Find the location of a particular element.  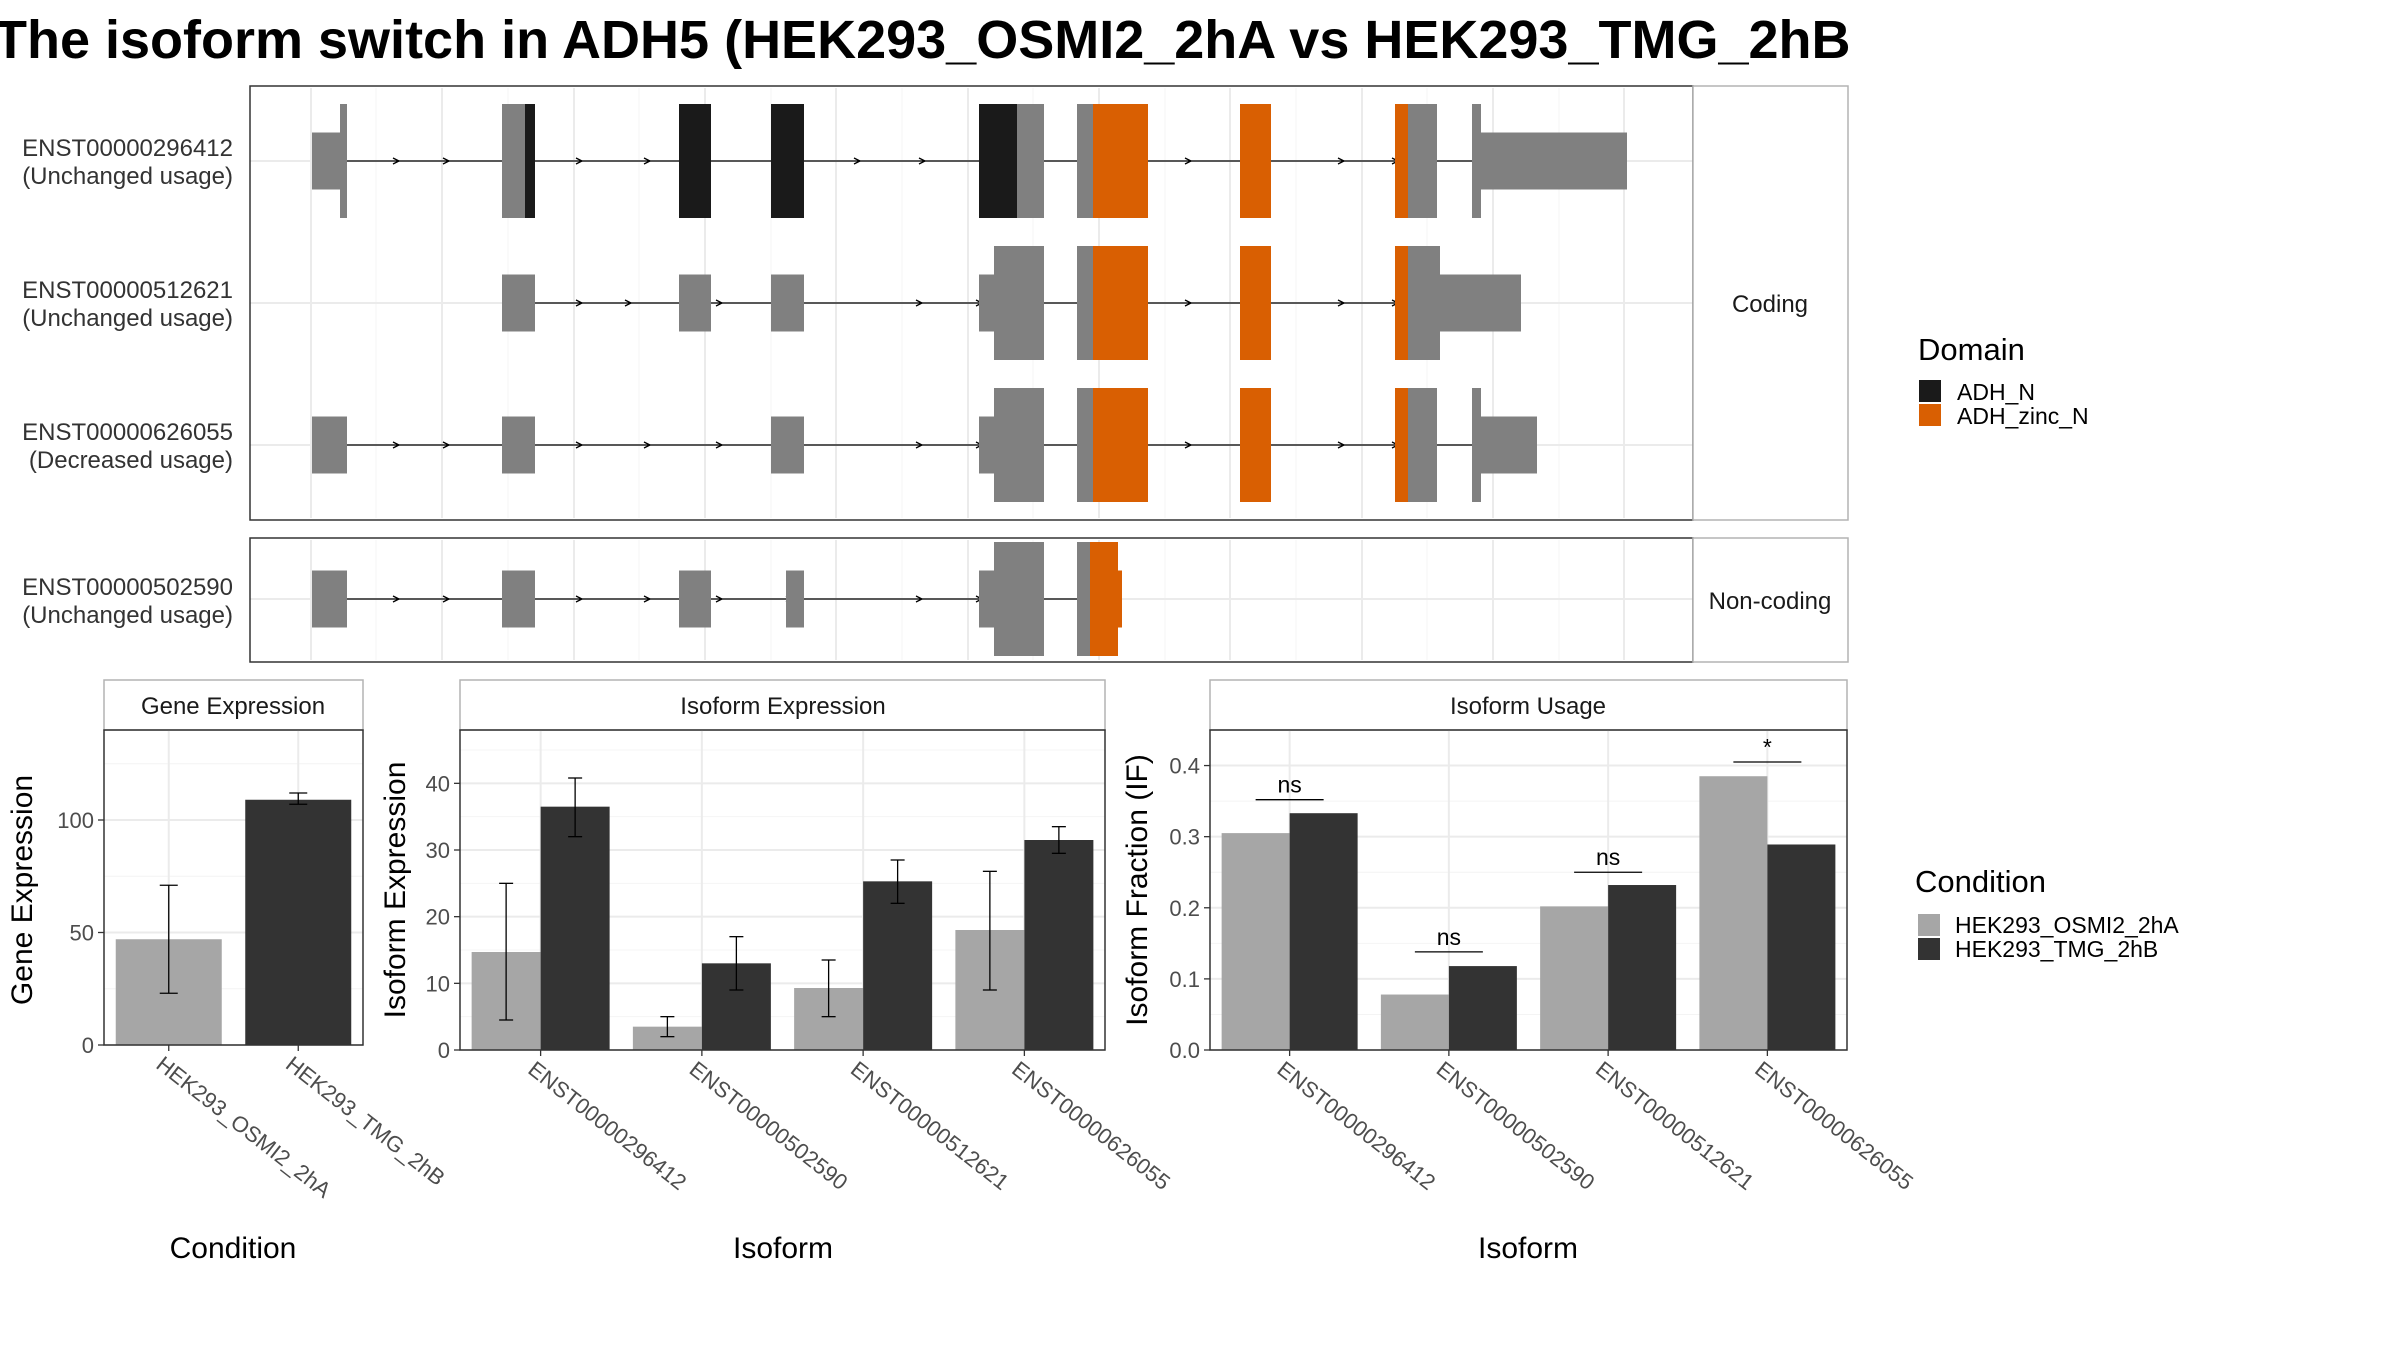

domain-legend-key-adh-zinc-n is located at coordinates (1930, 415).